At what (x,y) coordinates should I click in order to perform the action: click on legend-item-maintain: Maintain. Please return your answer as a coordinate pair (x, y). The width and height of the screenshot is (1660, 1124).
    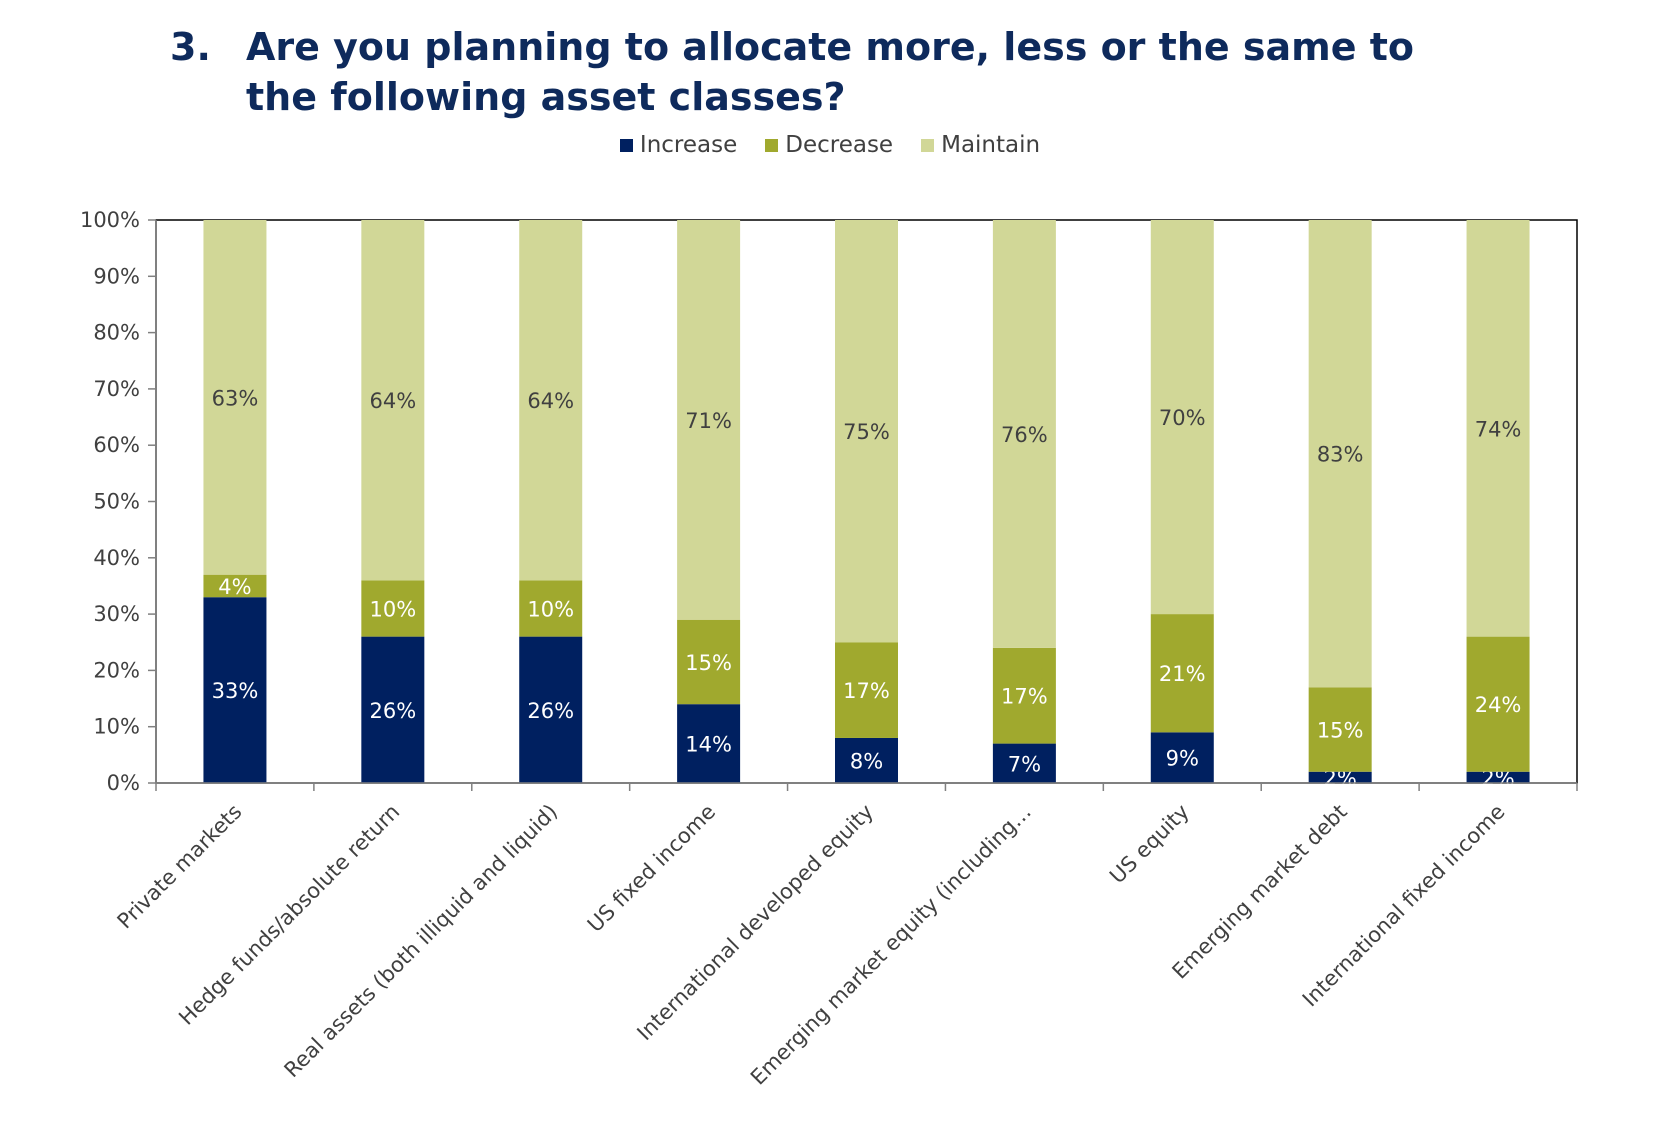
    Looking at the image, I should click on (980, 145).